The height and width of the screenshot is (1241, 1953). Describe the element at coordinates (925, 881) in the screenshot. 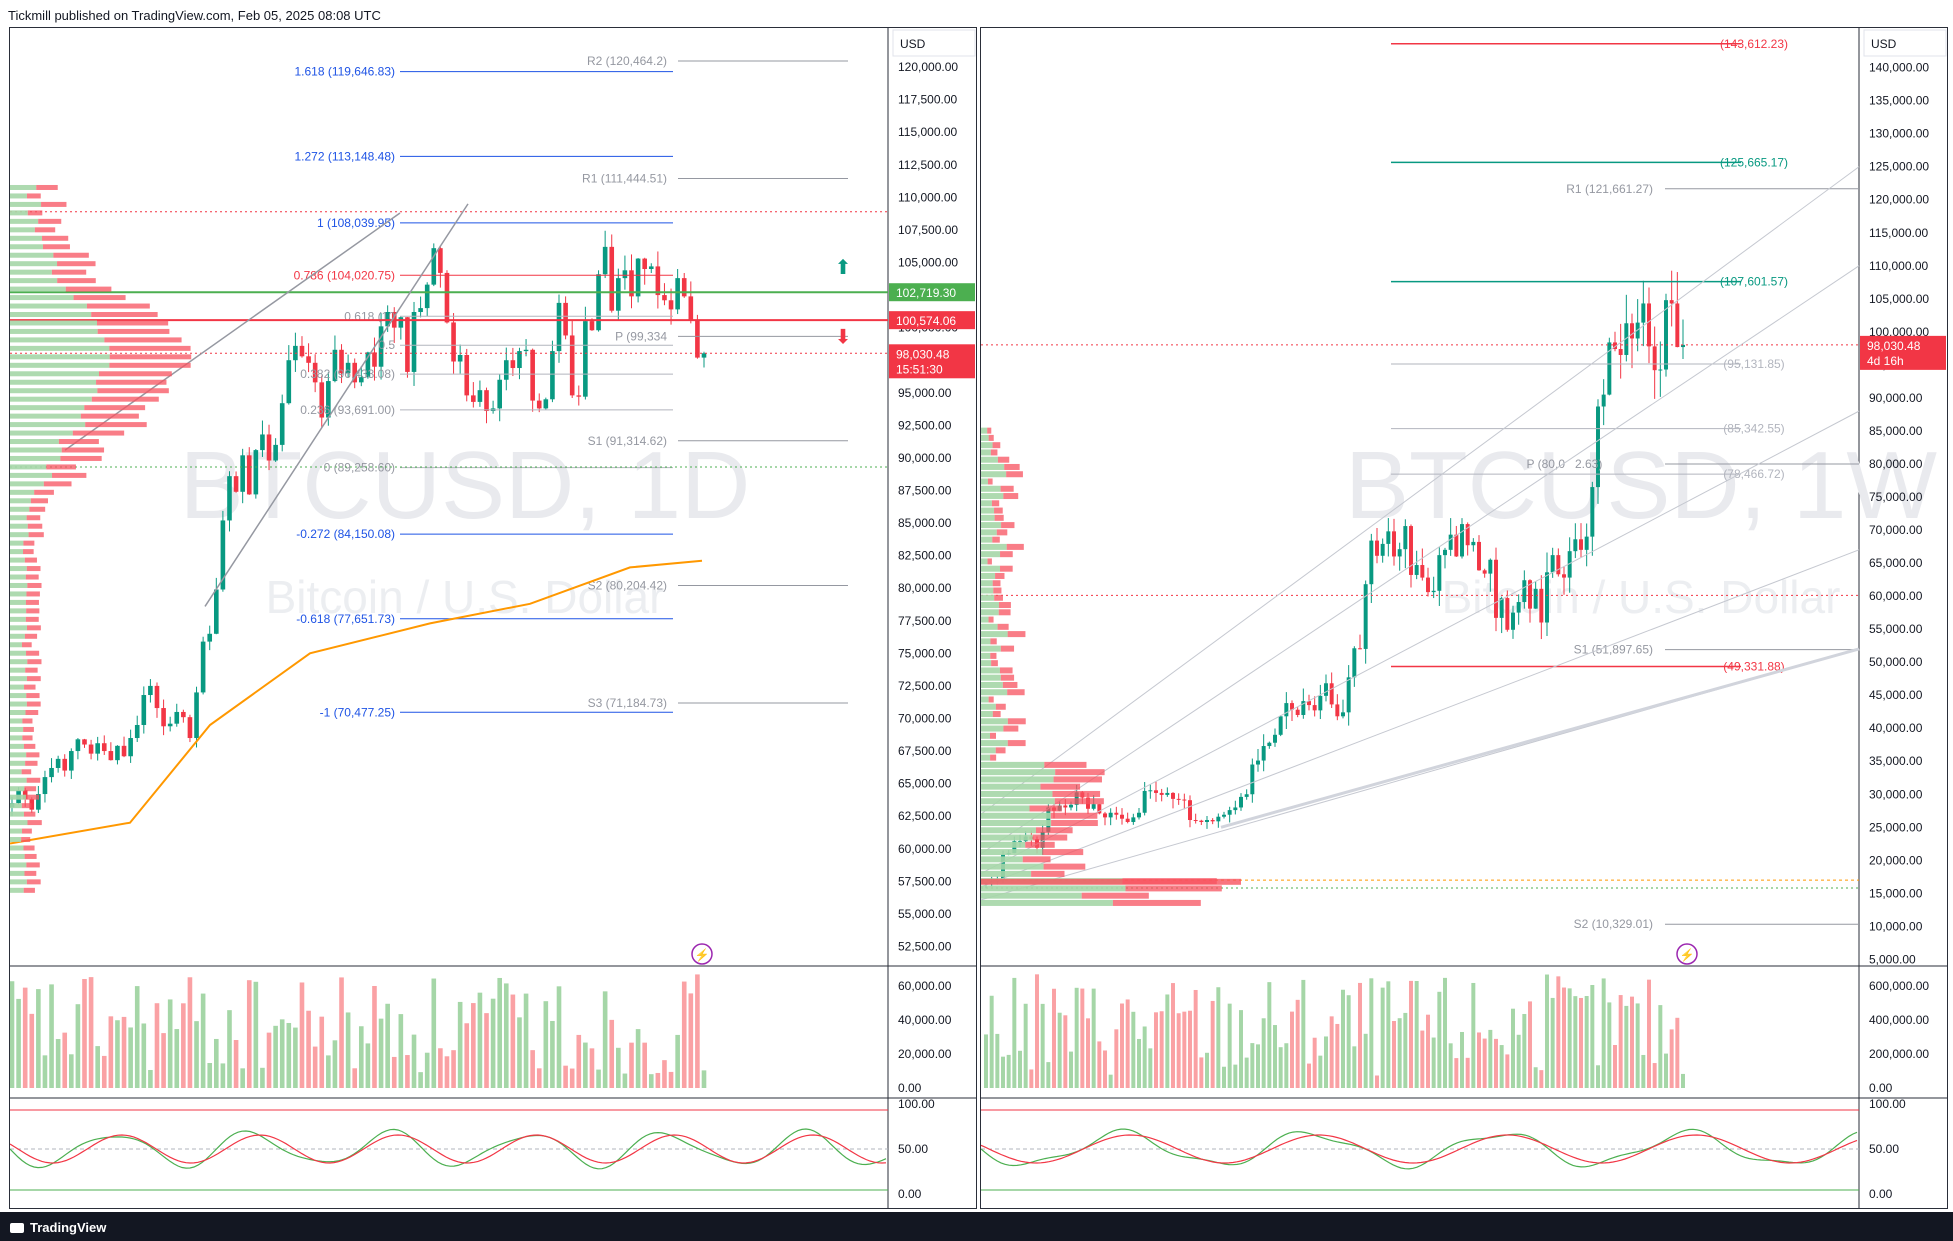

I see `price-tick-label: 57,500.00` at that location.